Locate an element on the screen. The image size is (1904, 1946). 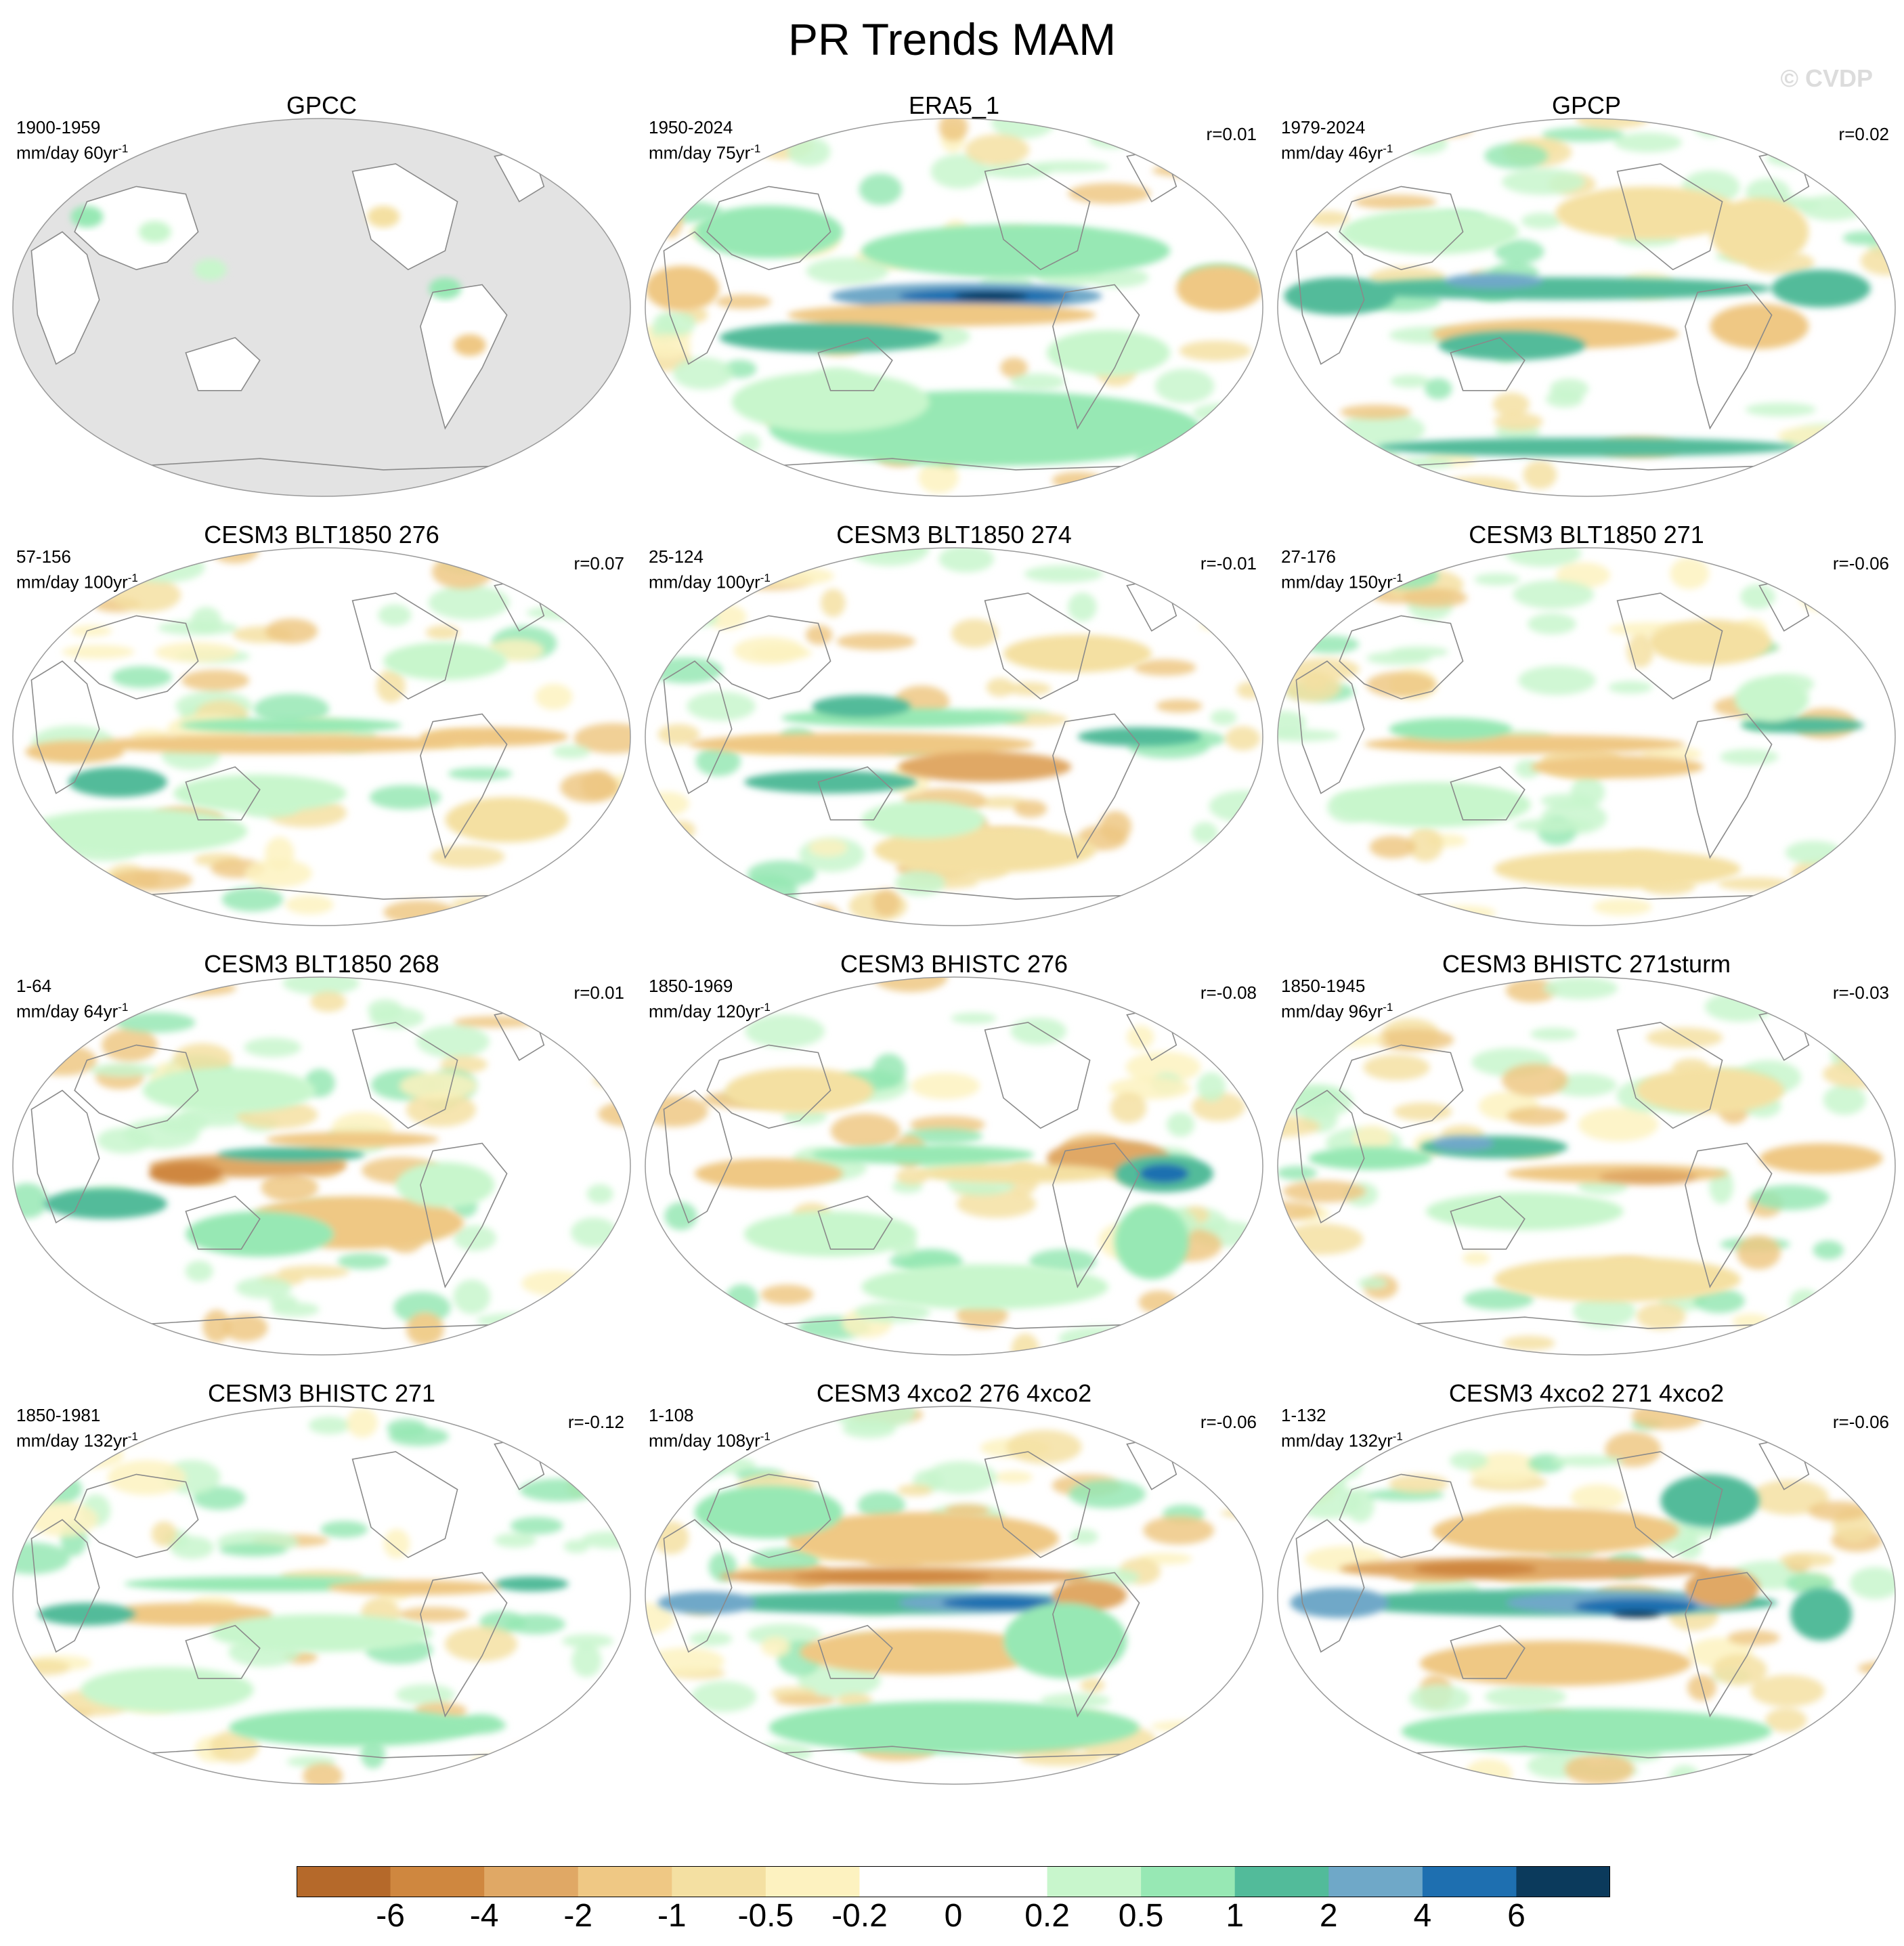
panel-units: mm/day 75yr-1 is located at coordinates (705, 151).